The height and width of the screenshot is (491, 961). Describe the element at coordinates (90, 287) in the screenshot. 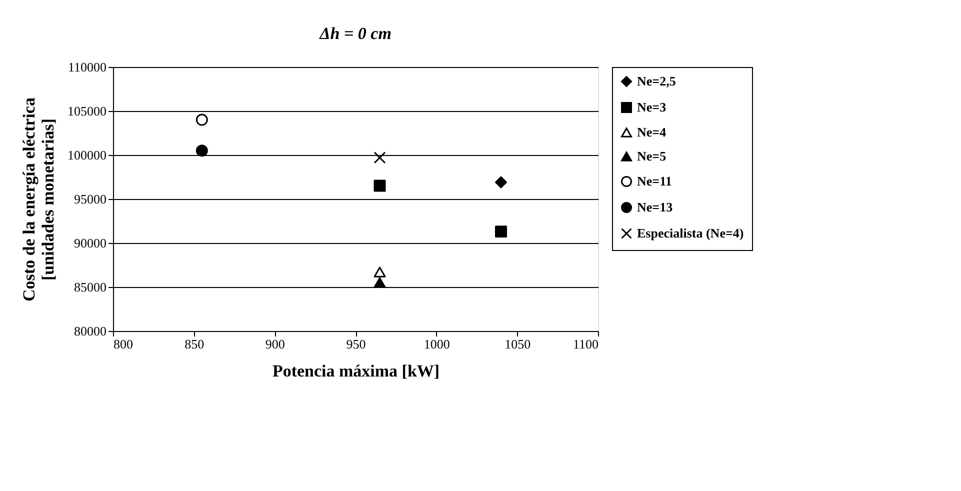

I see `y-tick-label: 85000` at that location.